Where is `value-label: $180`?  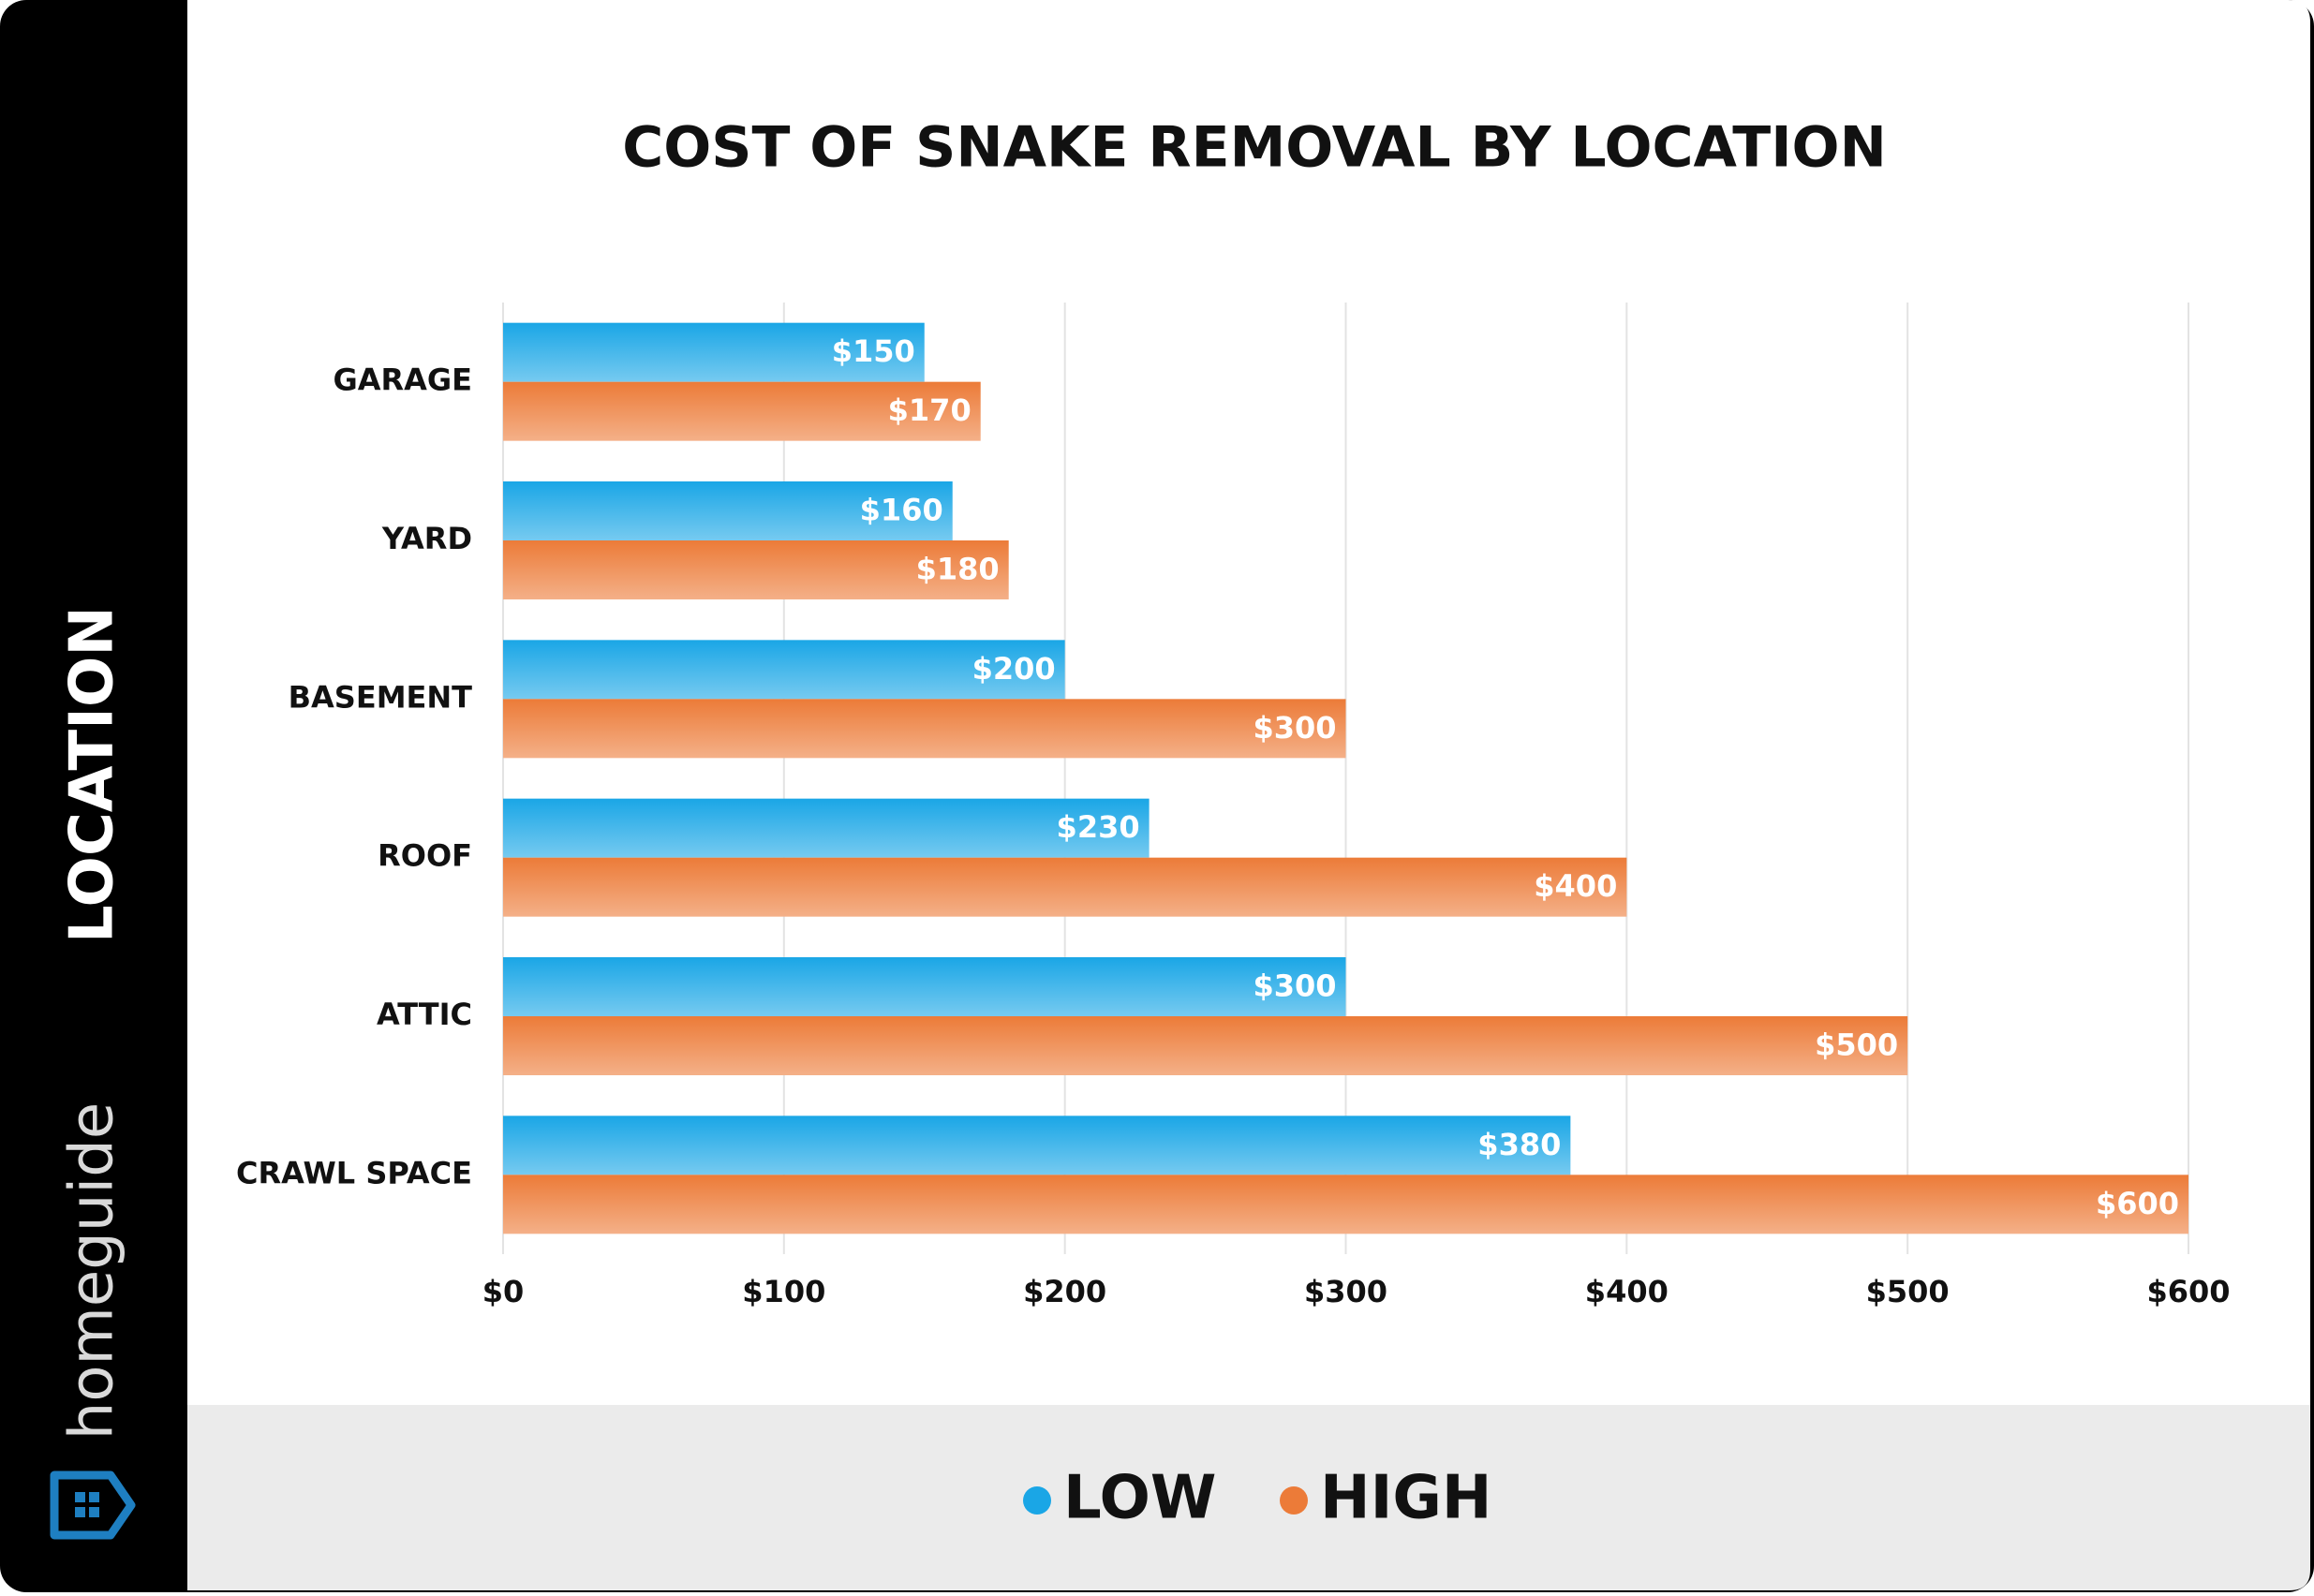 value-label: $180 is located at coordinates (958, 569).